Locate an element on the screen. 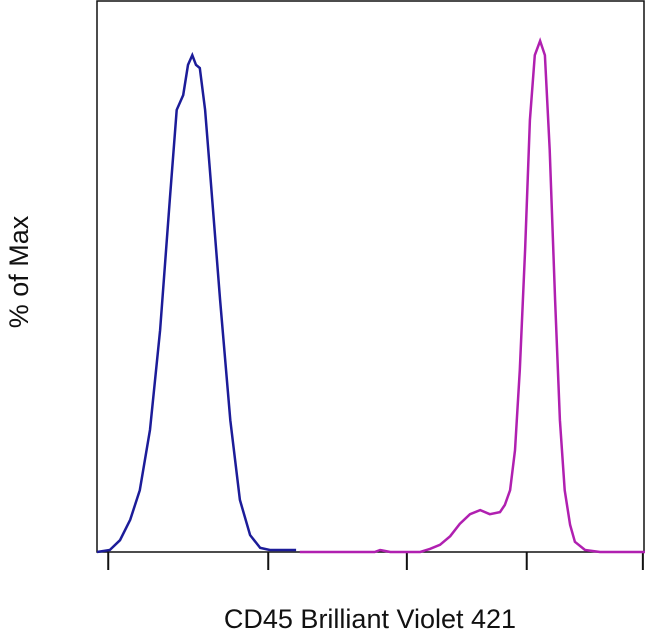 This screenshot has height=634, width=650. x-axis-label: CD45 Brilliant Violet 421 is located at coordinates (370, 619).